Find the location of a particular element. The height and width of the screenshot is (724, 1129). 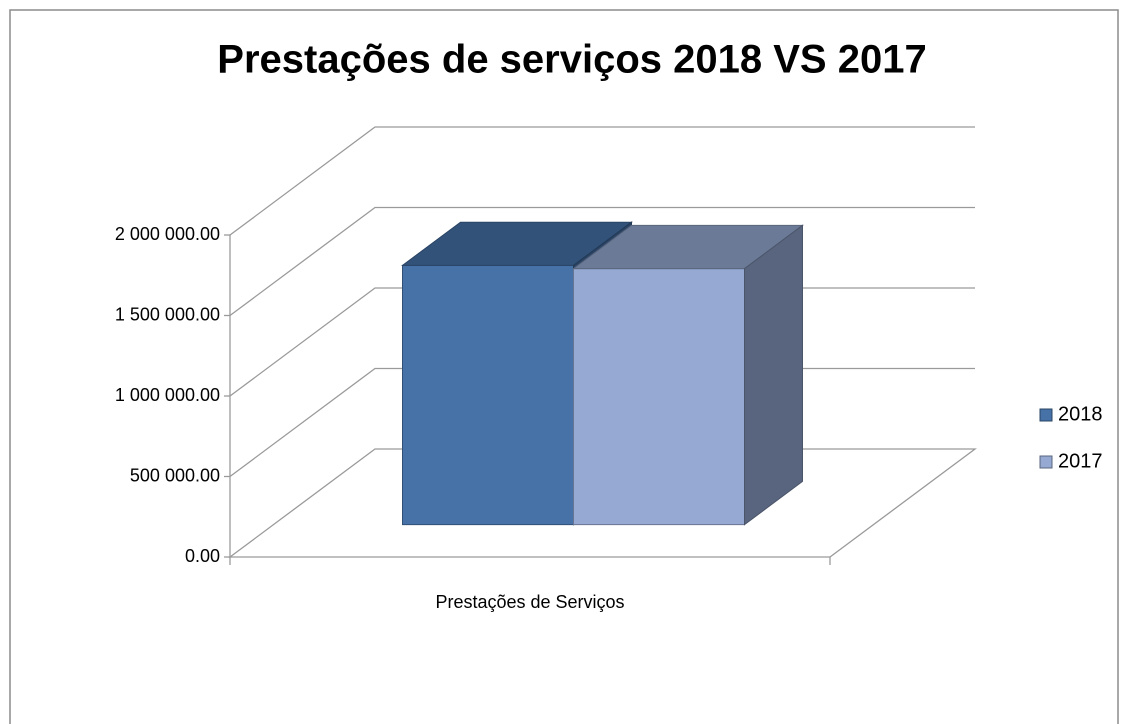

bar-side is located at coordinates (773, 375).